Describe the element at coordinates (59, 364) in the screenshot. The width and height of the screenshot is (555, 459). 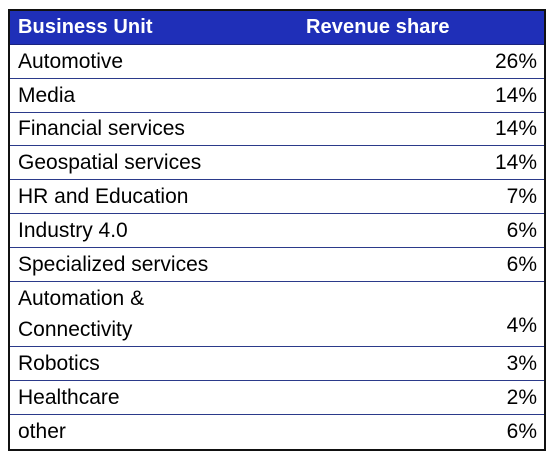
I see `business-unit-label: Robotics` at that location.